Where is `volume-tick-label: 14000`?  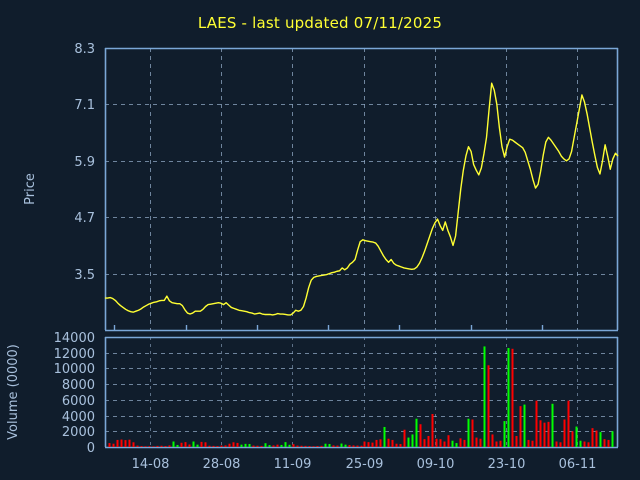
volume-tick-label: 14000 is located at coordinates (74, 338).